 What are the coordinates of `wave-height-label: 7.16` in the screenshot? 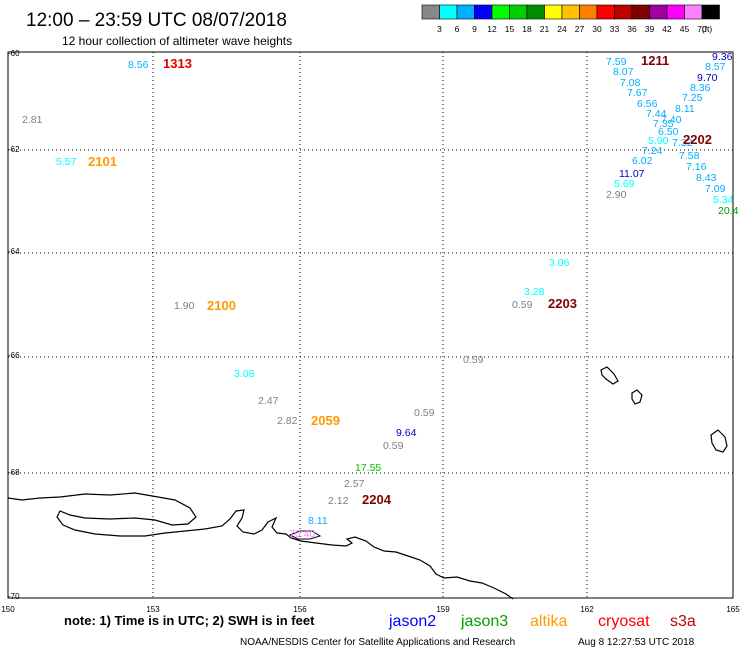 It's located at (696, 167).